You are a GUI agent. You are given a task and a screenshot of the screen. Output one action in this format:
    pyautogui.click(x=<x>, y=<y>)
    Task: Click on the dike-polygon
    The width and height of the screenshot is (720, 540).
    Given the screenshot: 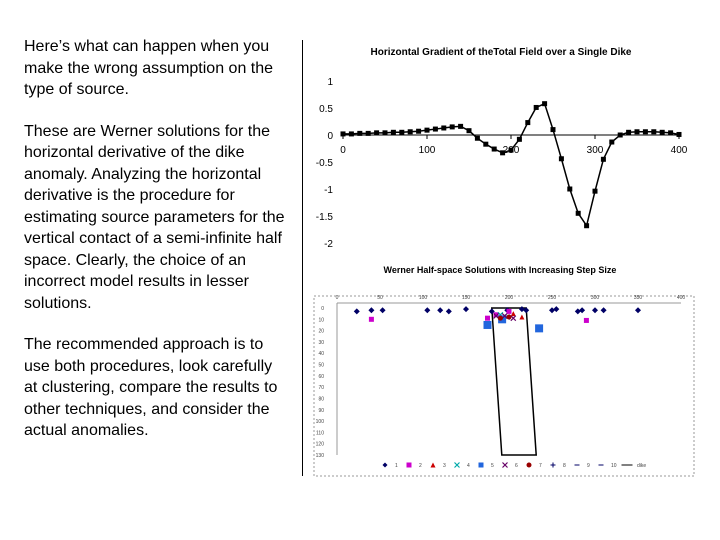 What is the action you would take?
    pyautogui.click(x=514, y=381)
    